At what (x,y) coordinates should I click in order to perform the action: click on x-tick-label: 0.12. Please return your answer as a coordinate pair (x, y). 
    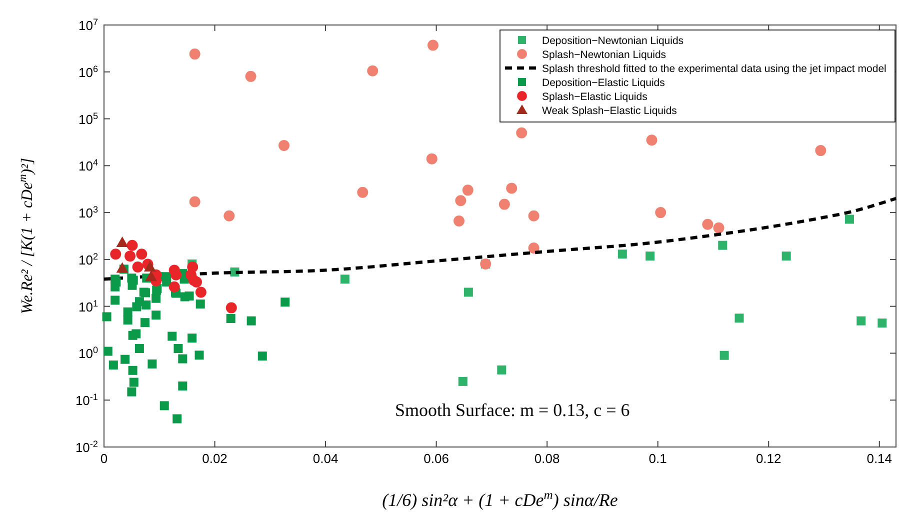
    Looking at the image, I should click on (769, 458).